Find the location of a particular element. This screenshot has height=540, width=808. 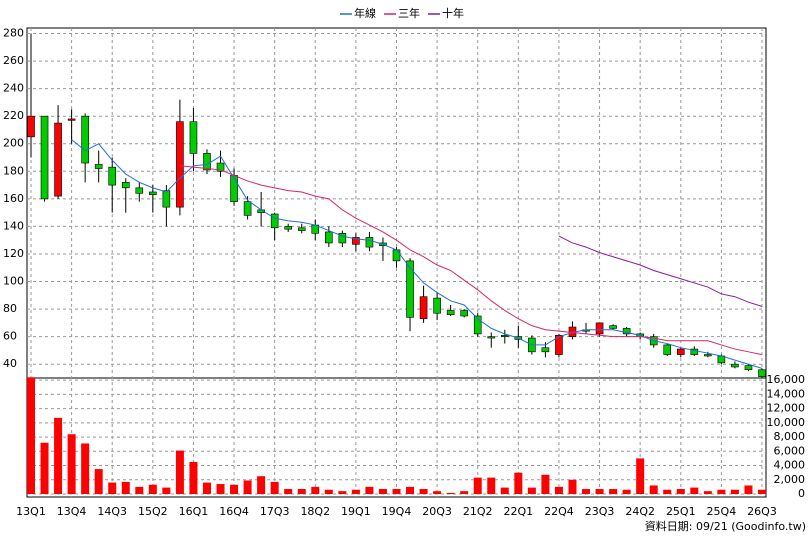

x-tick-label: 13Q4 is located at coordinates (72, 511).